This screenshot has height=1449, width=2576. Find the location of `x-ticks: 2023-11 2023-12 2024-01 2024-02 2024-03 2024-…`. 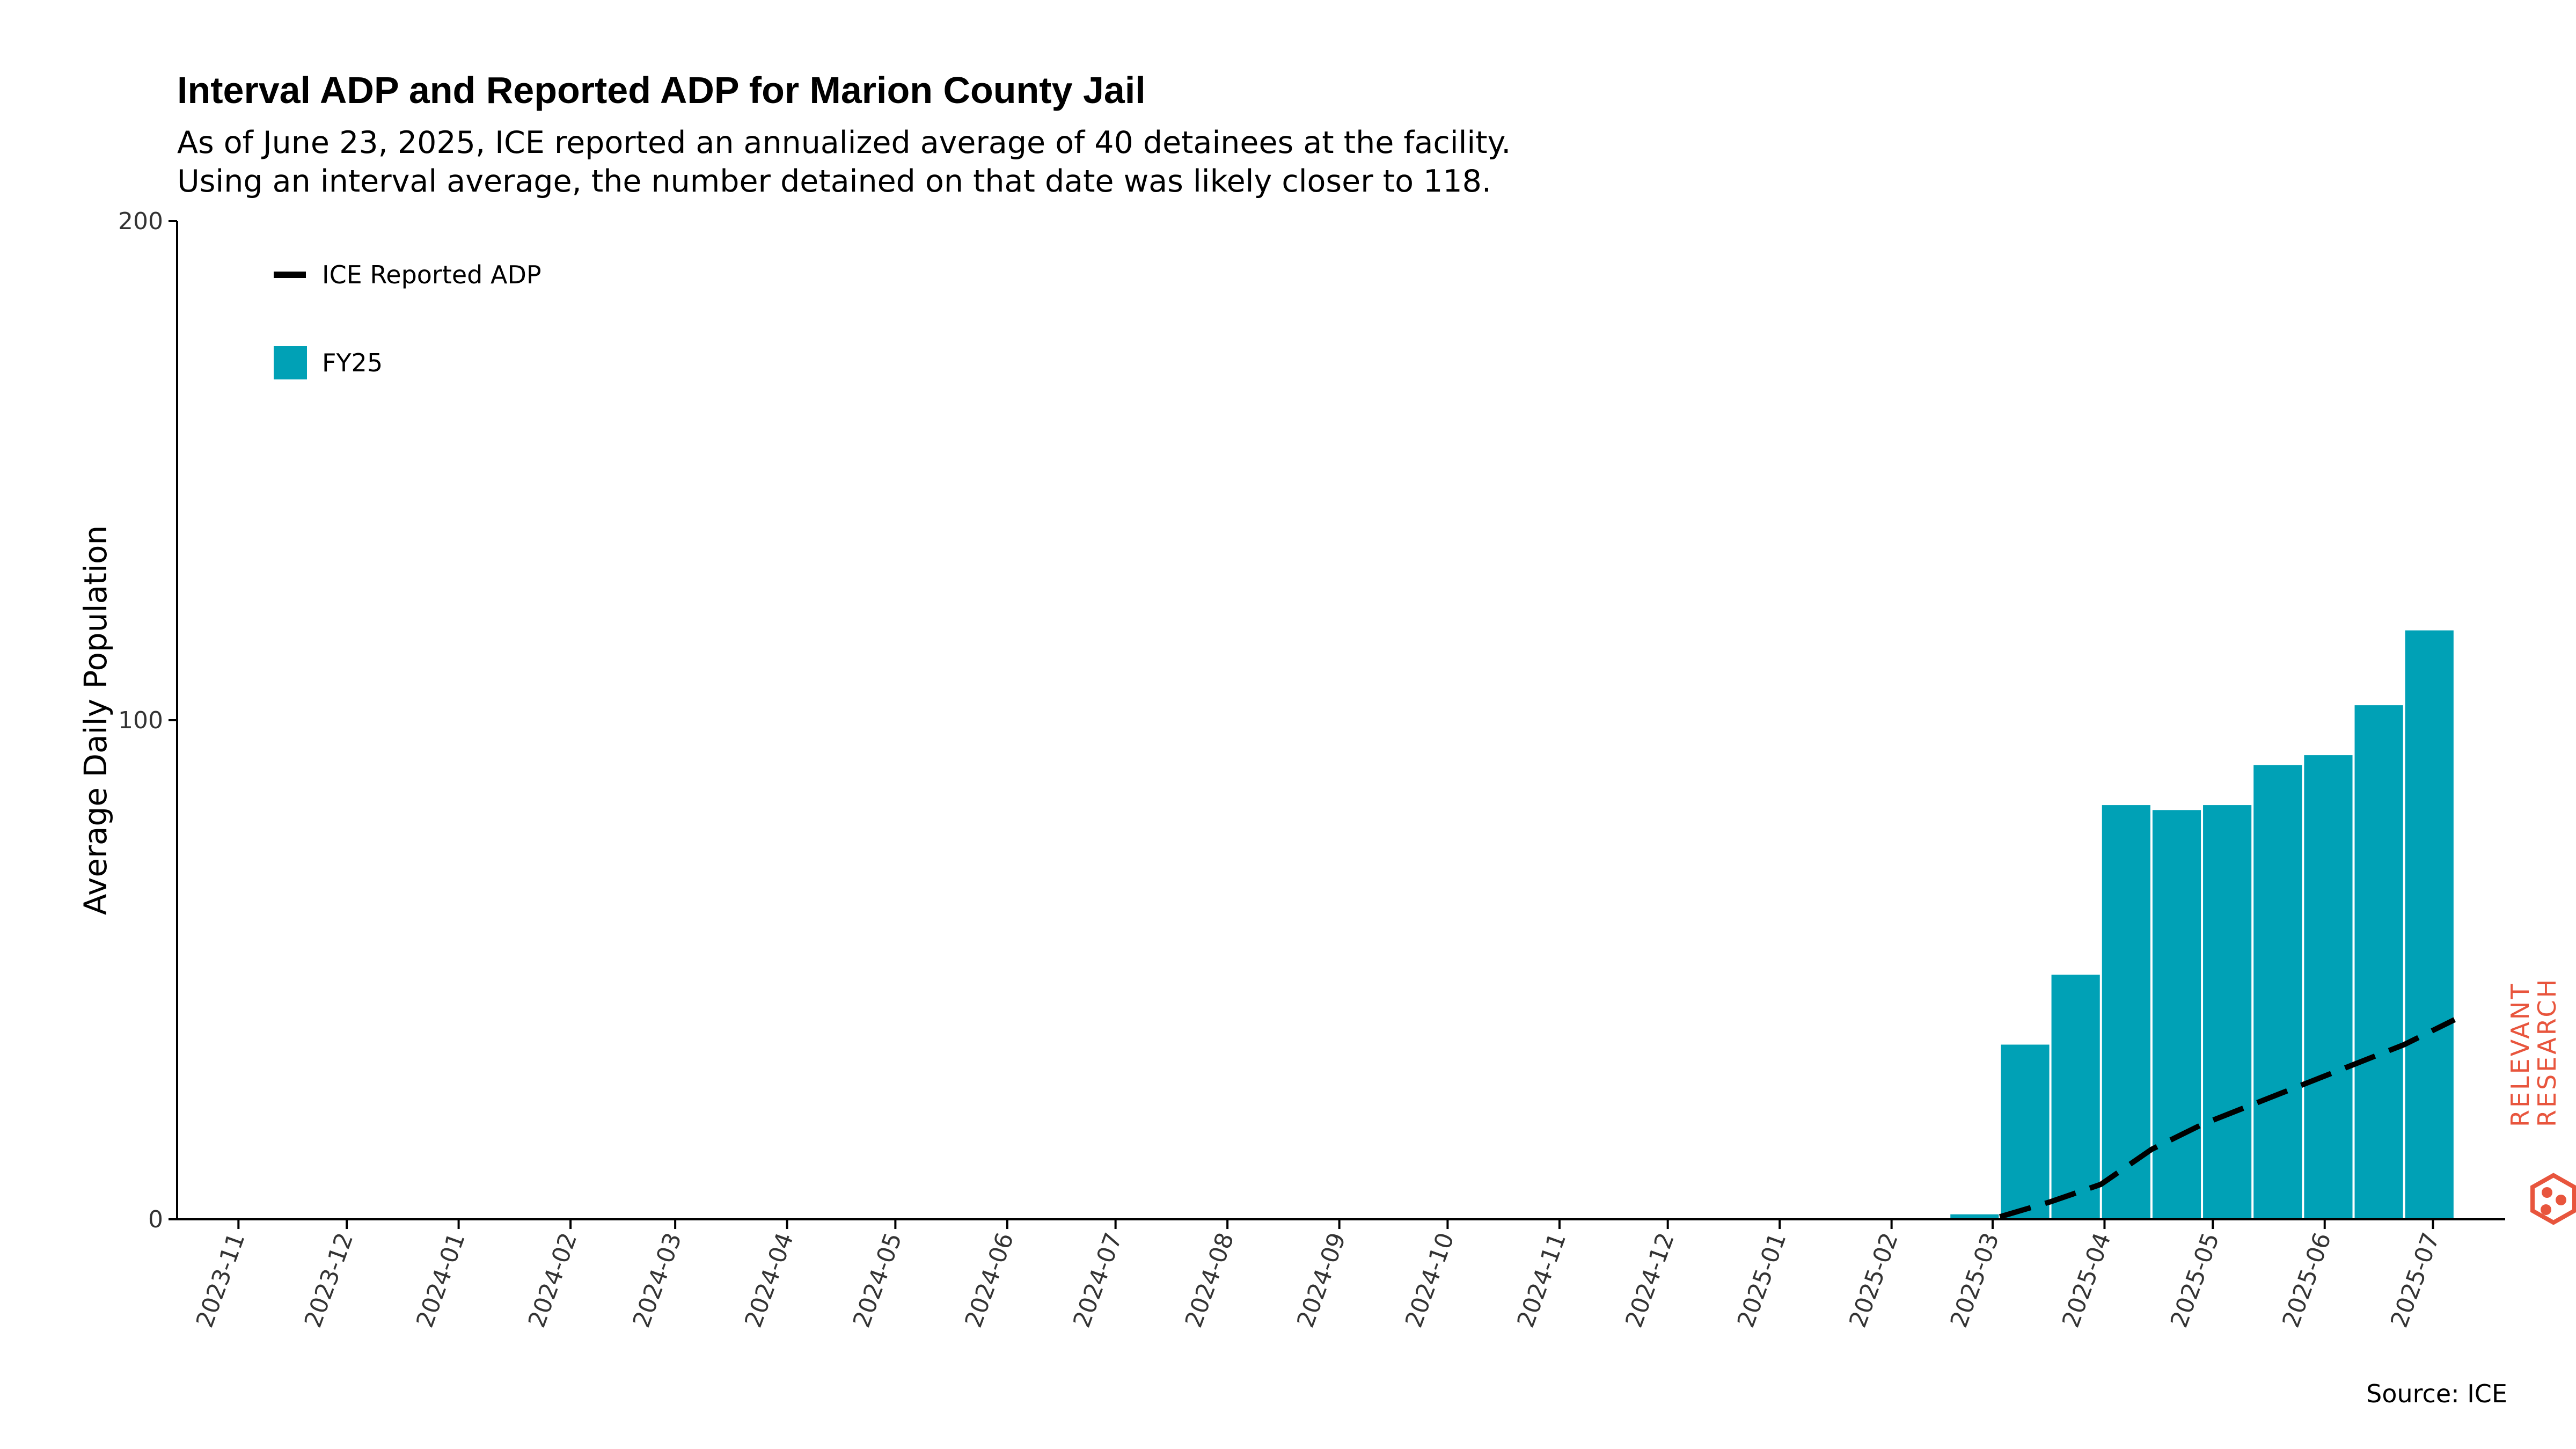

x-ticks: 2023-11 2023-12 2024-01 2024-02 2024-03 2024-… is located at coordinates (1318, 1275).